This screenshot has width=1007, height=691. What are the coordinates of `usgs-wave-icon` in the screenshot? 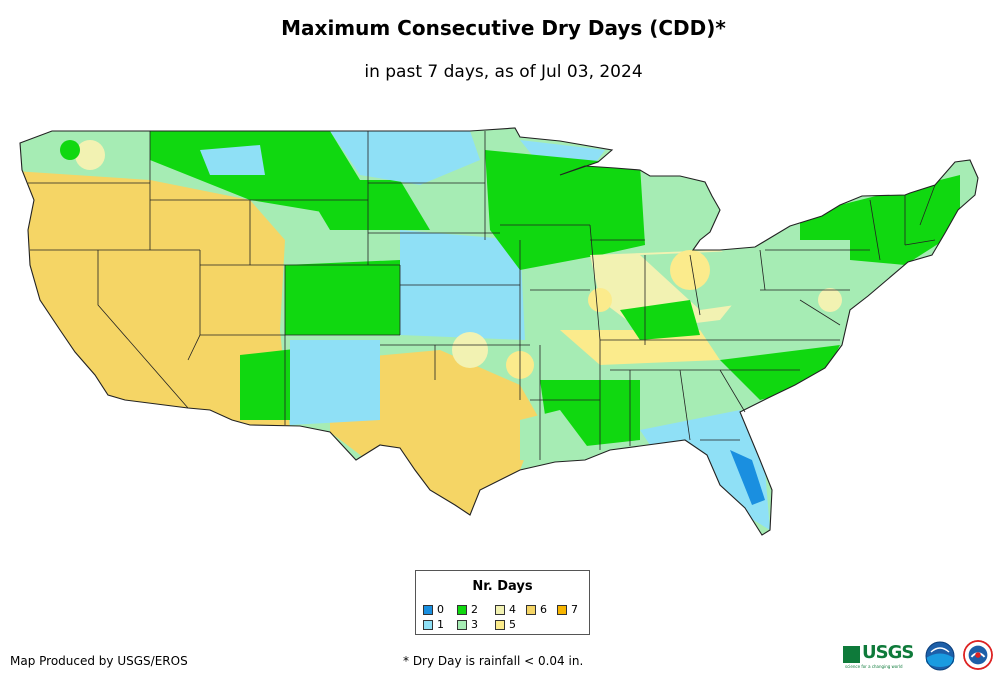 It's located at (851, 654).